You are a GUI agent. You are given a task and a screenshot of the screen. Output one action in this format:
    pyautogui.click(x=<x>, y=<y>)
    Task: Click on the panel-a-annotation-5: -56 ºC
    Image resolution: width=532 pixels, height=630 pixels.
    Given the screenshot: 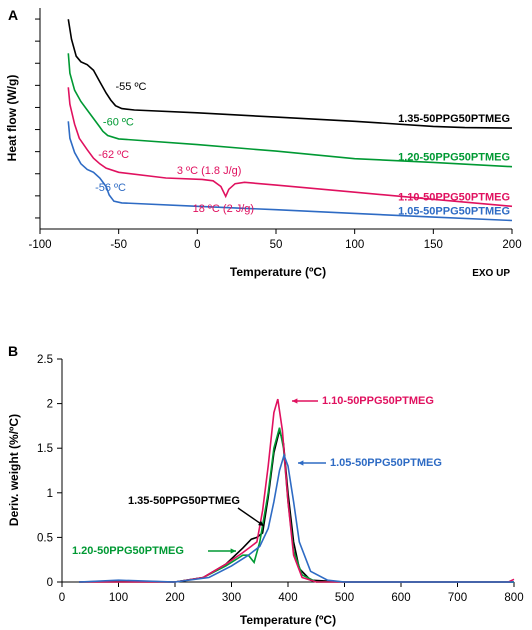 What is the action you would take?
    pyautogui.click(x=110, y=188)
    